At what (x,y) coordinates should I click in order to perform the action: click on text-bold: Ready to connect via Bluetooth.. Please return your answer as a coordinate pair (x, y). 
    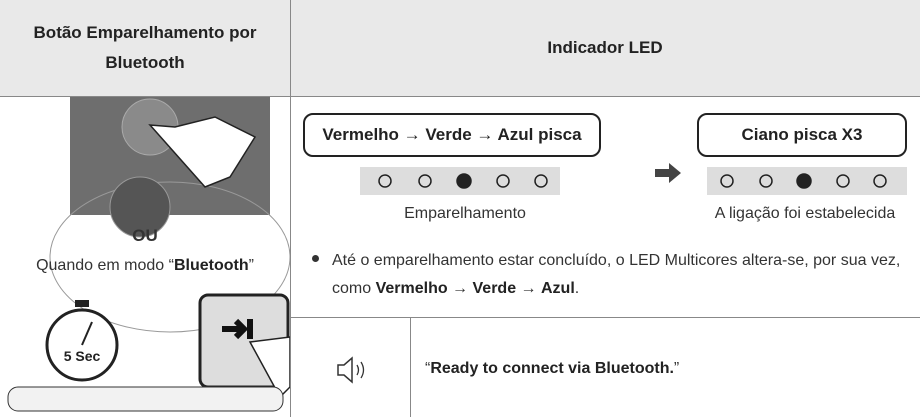
    Looking at the image, I should click on (552, 368).